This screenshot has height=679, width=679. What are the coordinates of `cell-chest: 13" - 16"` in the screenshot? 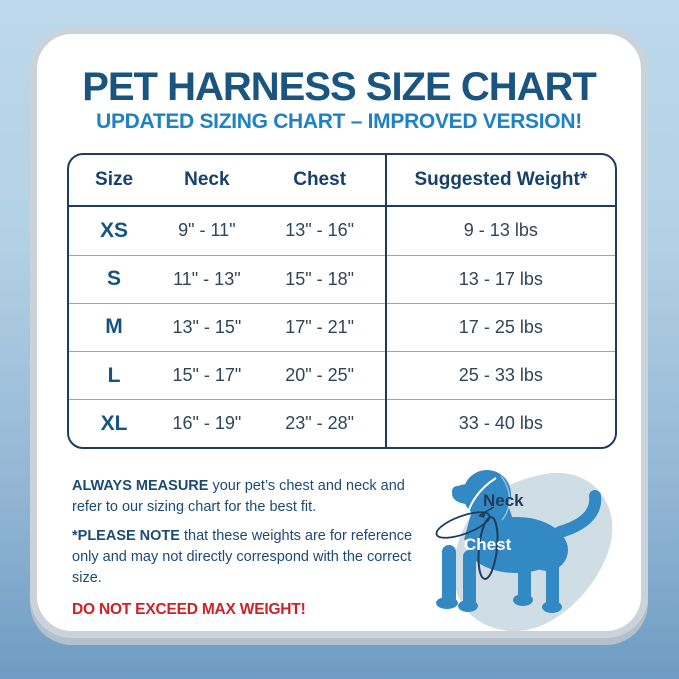 It's located at (320, 230).